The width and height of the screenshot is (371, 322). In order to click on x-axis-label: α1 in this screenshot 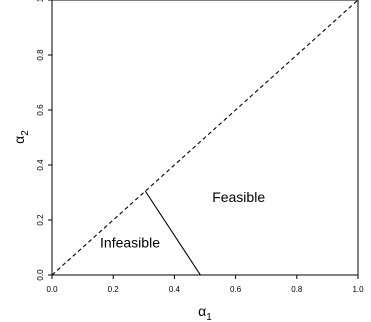, I will do `click(205, 312)`.